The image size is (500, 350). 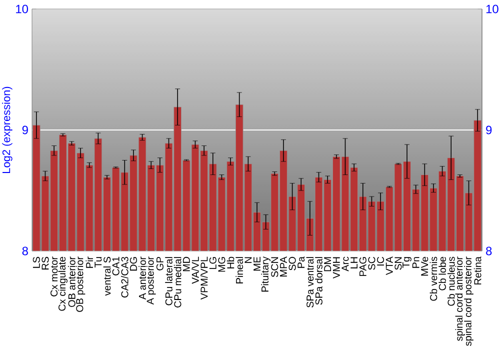 What do you see at coordinates (354, 262) in the screenshot?
I see `x-tick-label: LH` at bounding box center [354, 262].